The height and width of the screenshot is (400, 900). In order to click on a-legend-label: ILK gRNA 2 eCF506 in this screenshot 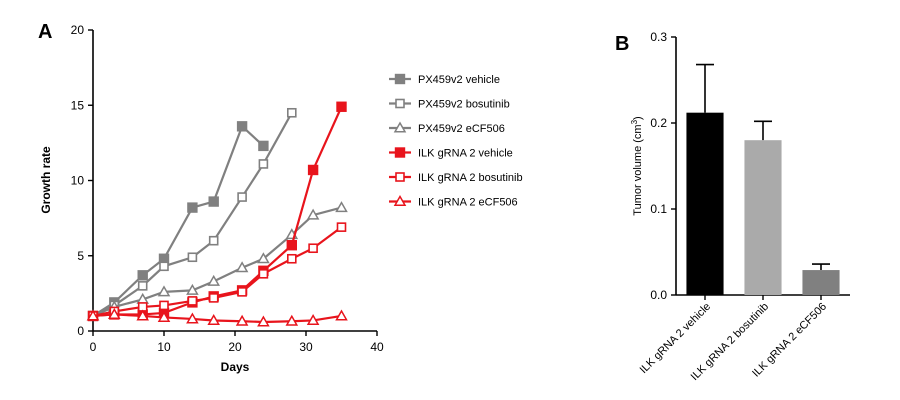, I will do `click(468, 203)`.